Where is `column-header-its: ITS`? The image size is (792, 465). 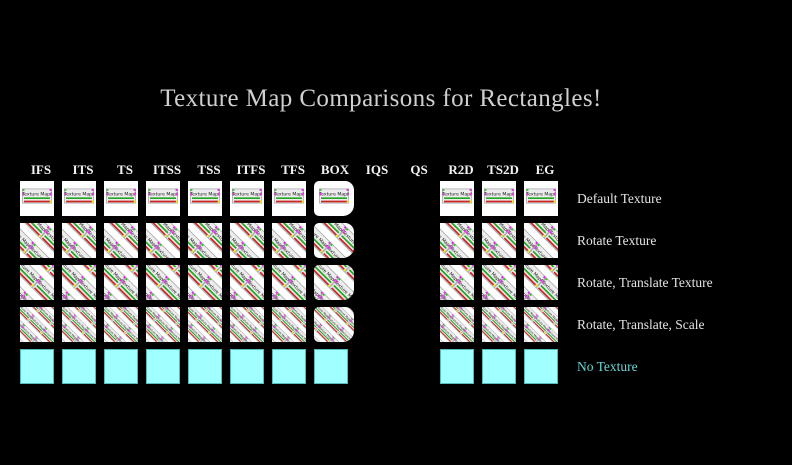
column-header-its: ITS is located at coordinates (83, 169).